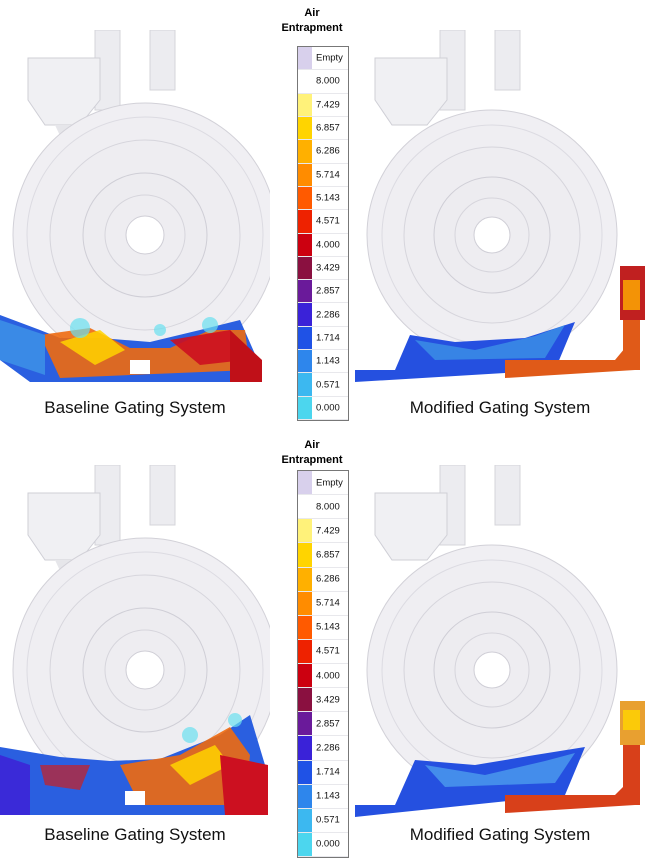 Image resolution: width=650 pixels, height=858 pixels. I want to click on legend-title-line2-bottom: Entrapment, so click(312, 460).